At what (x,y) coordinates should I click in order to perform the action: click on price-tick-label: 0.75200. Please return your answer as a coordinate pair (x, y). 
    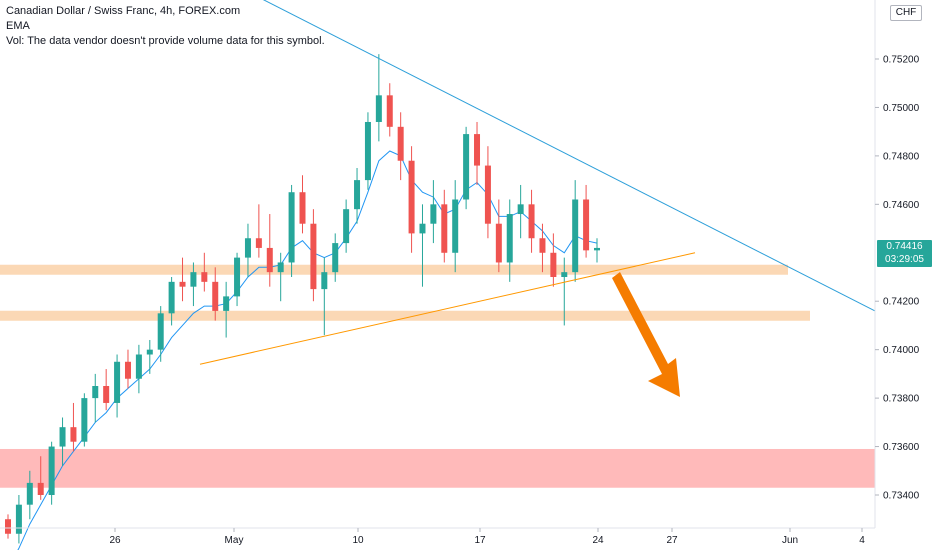
    Looking at the image, I should click on (901, 60).